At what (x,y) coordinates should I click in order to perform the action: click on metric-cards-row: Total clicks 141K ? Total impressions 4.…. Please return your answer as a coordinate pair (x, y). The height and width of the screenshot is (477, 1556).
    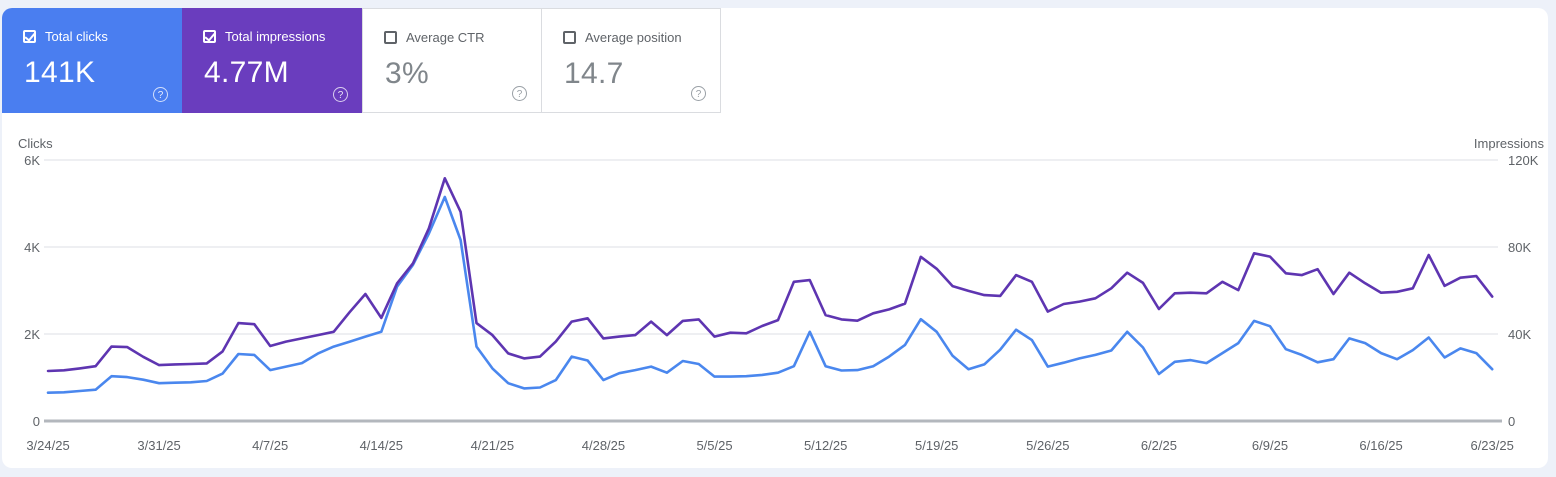
    Looking at the image, I should click on (361, 60).